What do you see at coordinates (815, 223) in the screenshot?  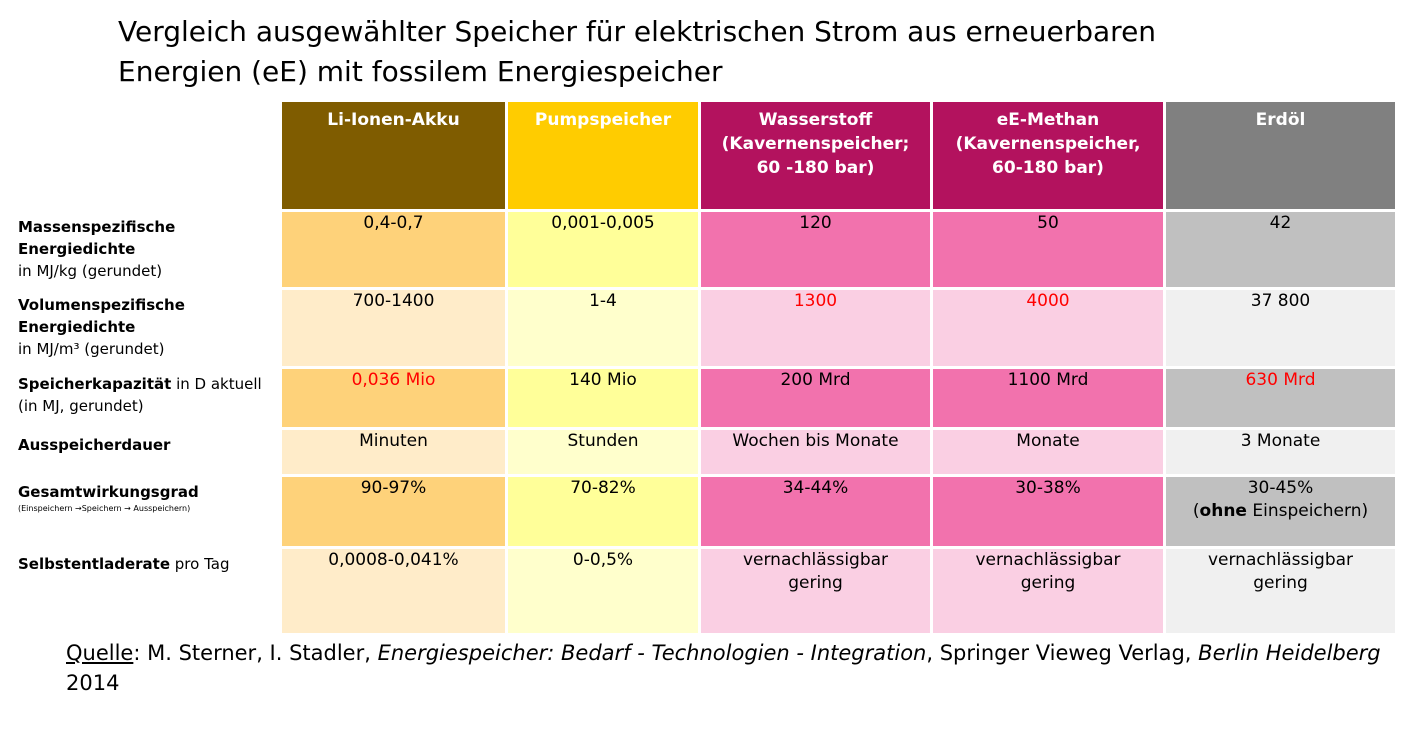 I see `cell-value: 120` at bounding box center [815, 223].